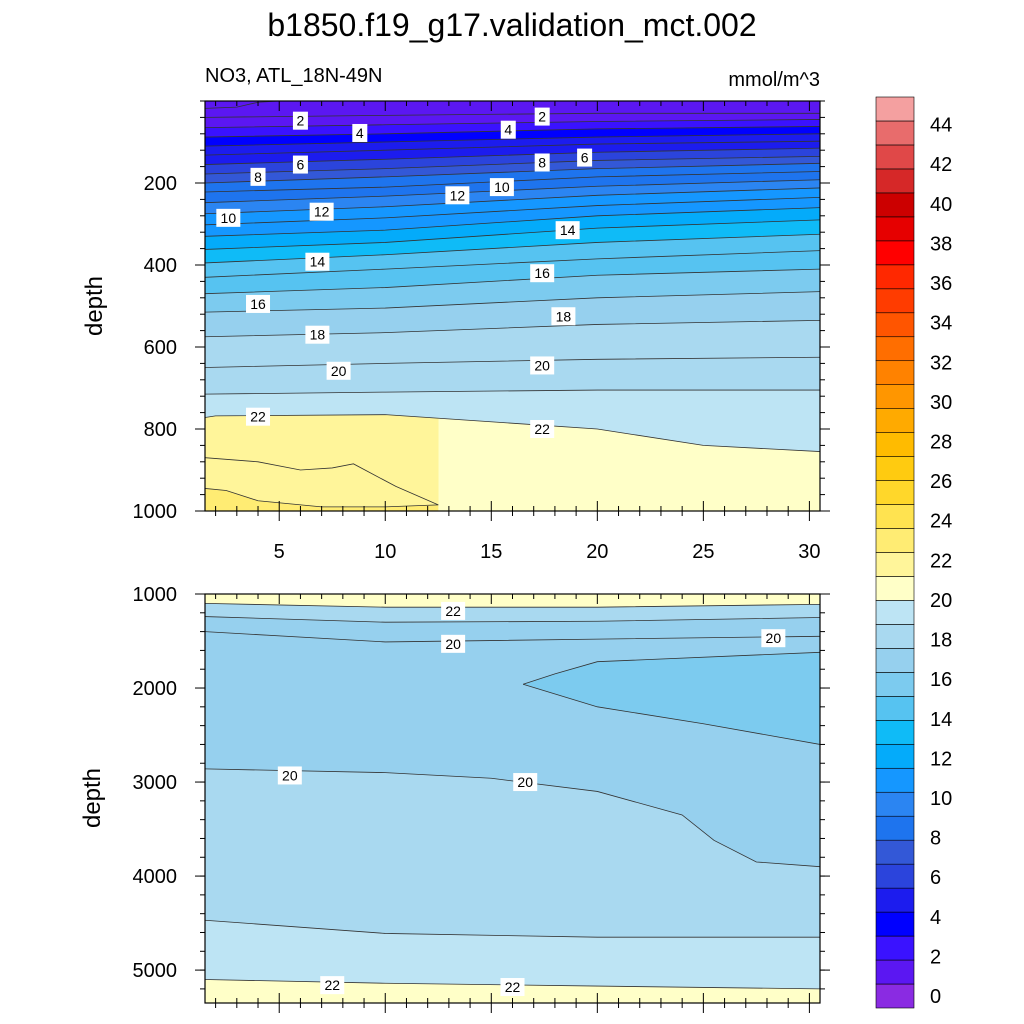 This screenshot has width=1024, height=1024. I want to click on y-tick-label: 1000, so click(155, 595).